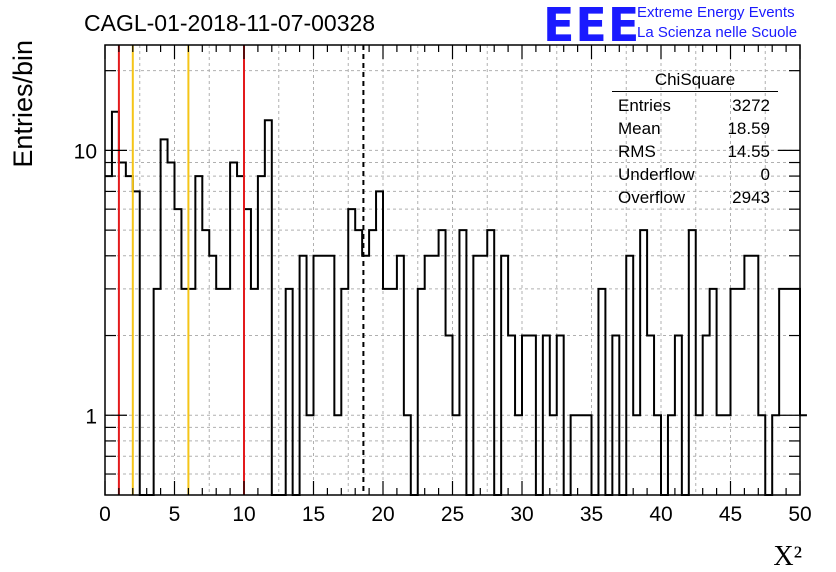 This screenshot has width=836, height=572. I want to click on stats-label: Overflow, so click(652, 197).